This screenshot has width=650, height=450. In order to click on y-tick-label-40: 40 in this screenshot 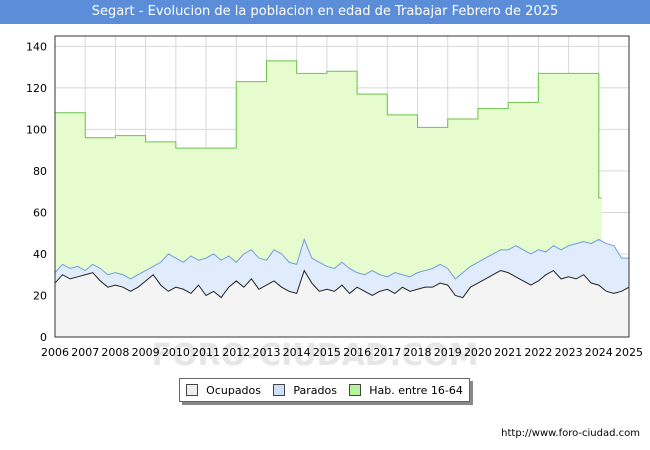, I will do `click(40, 254)`.